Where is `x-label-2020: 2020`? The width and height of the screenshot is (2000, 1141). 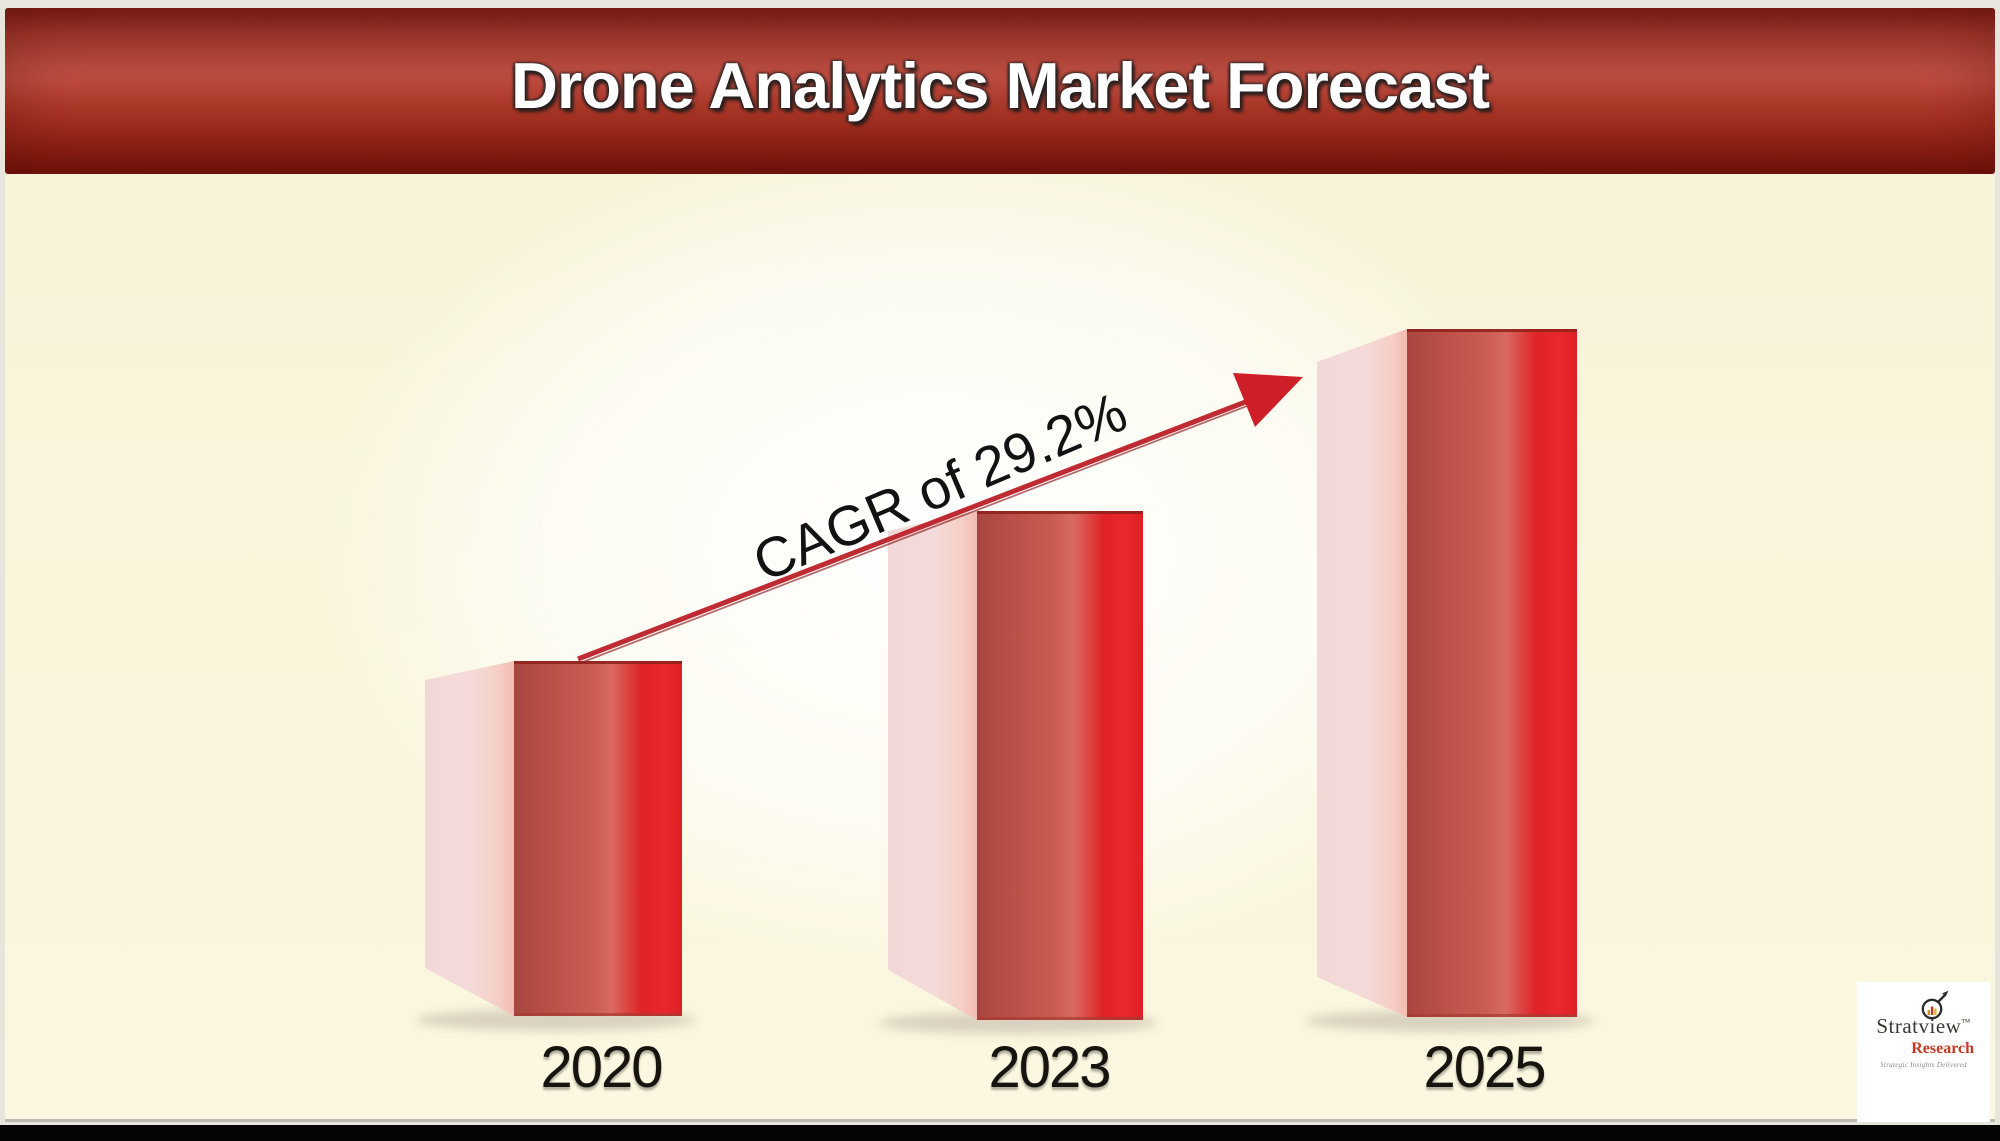
x-label-2020: 2020 is located at coordinates (601, 1067).